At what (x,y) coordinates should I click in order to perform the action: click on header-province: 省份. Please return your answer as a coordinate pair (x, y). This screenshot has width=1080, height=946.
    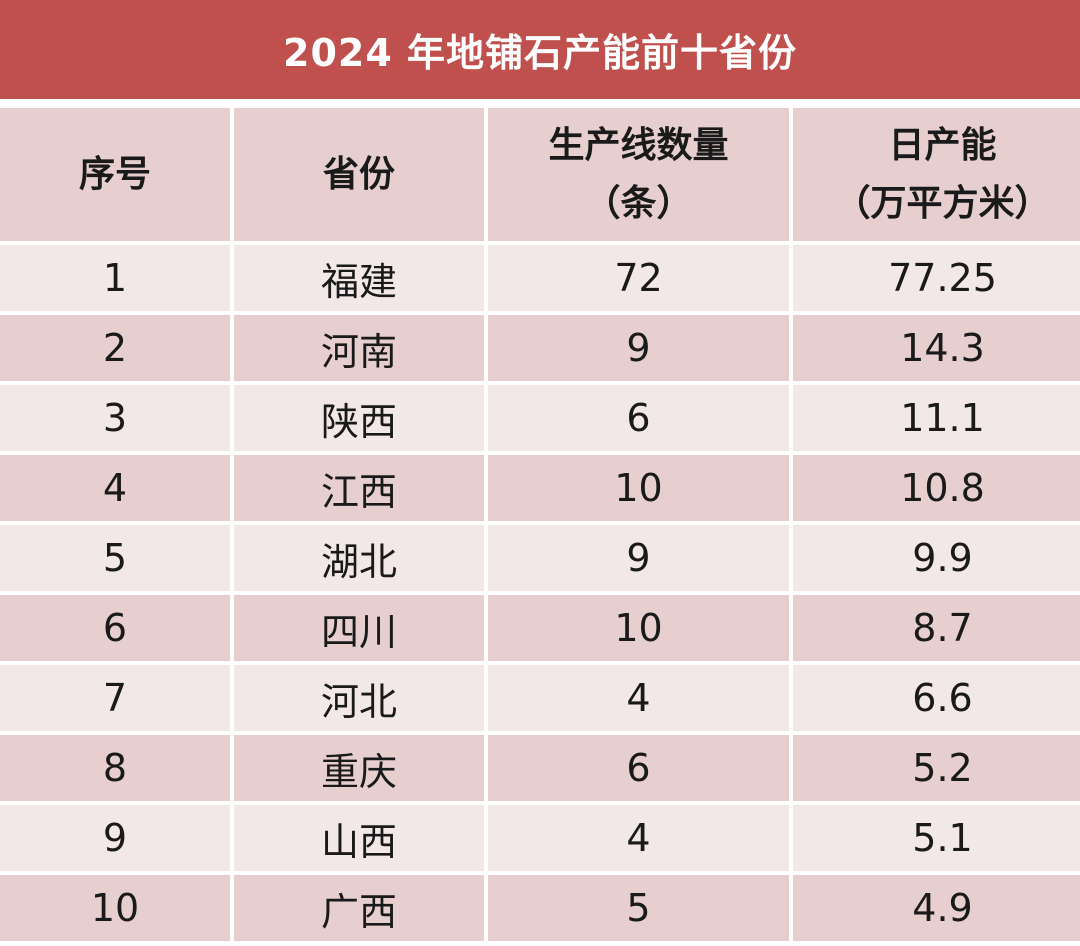
    Looking at the image, I should click on (359, 174).